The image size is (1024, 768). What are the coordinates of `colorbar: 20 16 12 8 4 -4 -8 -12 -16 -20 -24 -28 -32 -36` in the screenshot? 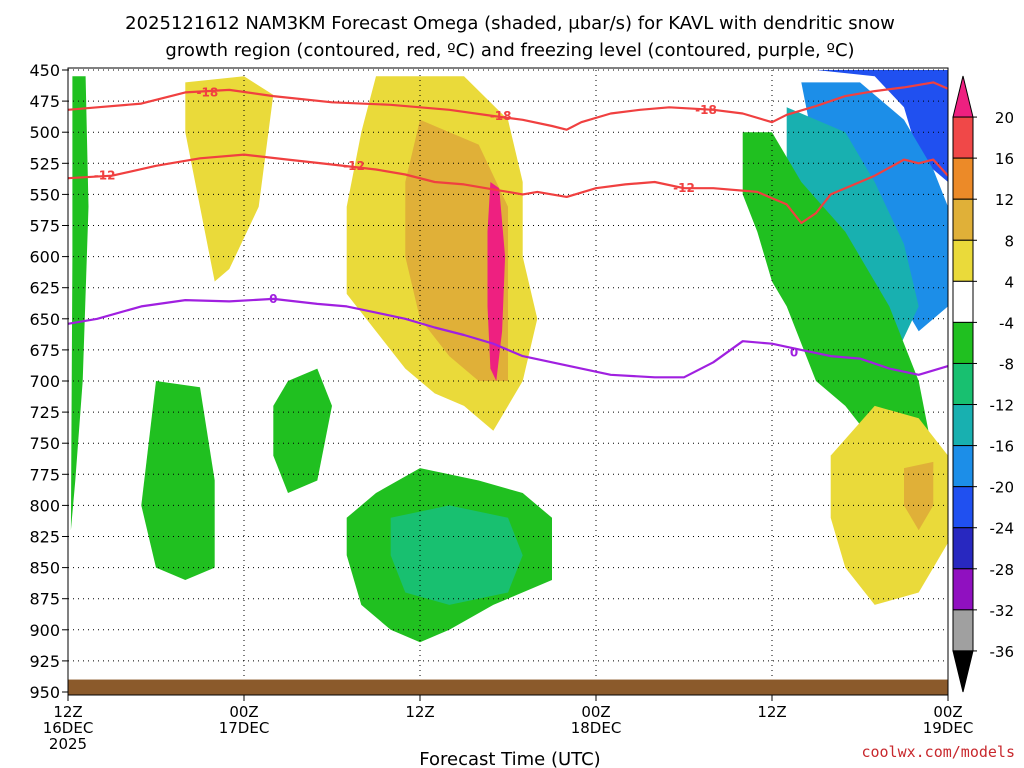 It's located at (983, 384).